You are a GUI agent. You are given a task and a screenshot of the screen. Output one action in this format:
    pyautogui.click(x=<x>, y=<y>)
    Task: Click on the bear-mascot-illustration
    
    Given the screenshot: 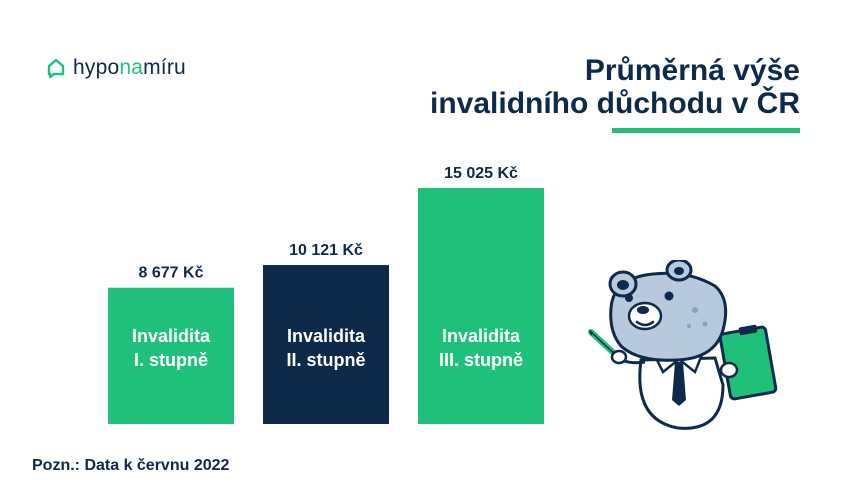 What is the action you would take?
    pyautogui.click(x=683, y=345)
    